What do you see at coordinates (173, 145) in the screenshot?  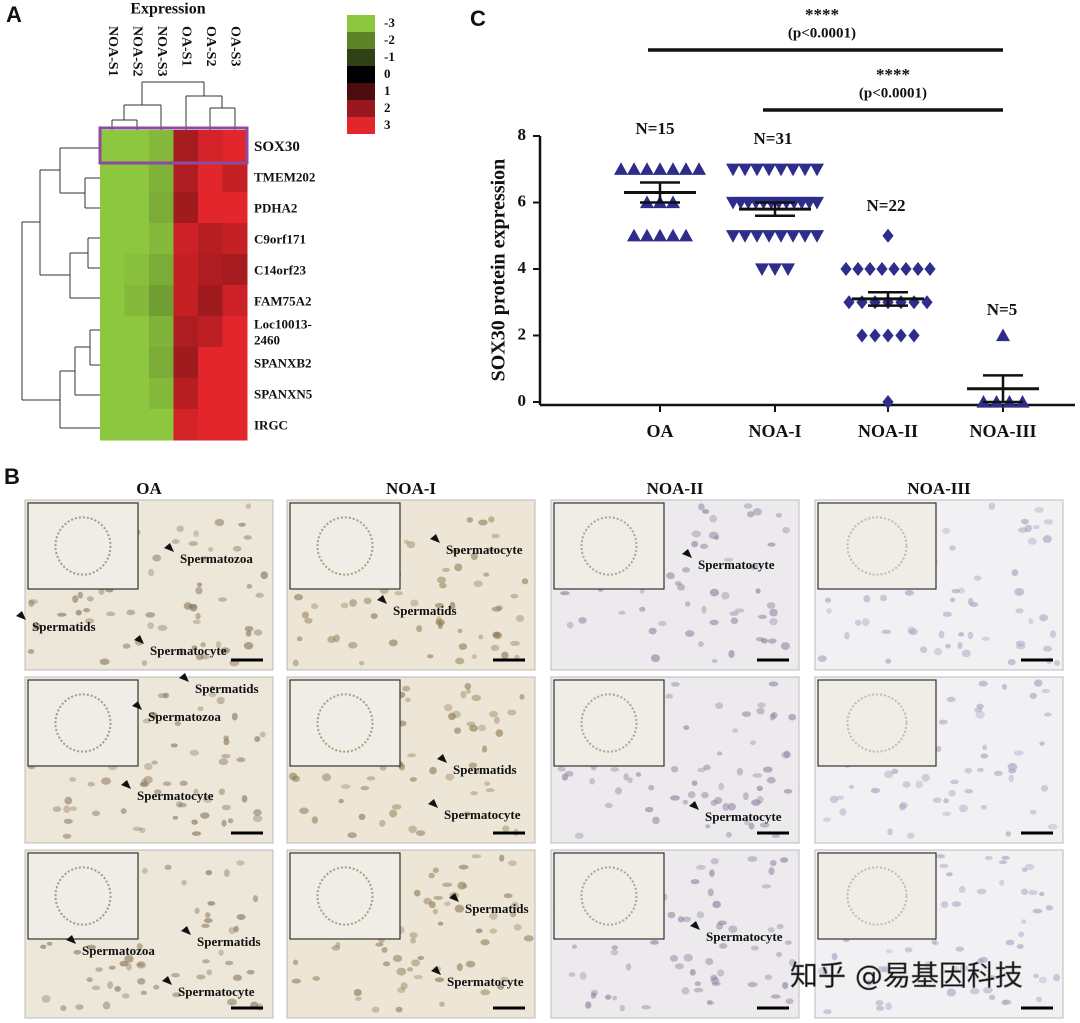 I see `highlight-box` at bounding box center [173, 145].